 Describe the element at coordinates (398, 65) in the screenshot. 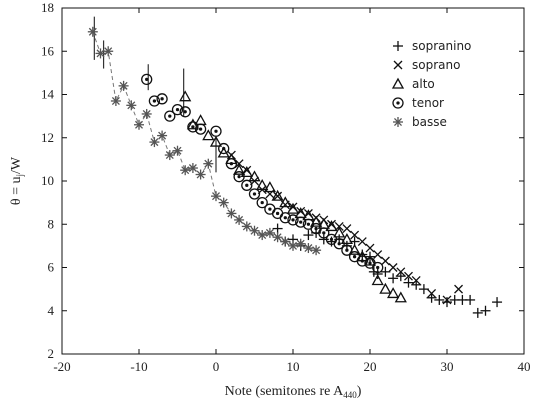

I see `legend-marker-soprano` at that location.